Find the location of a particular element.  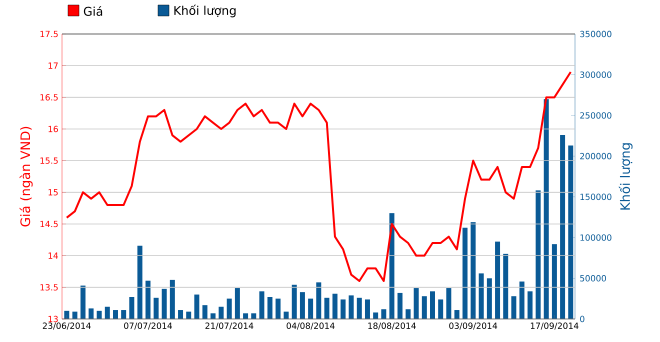

x-tick-label: 07/07/2014 is located at coordinates (148, 326).